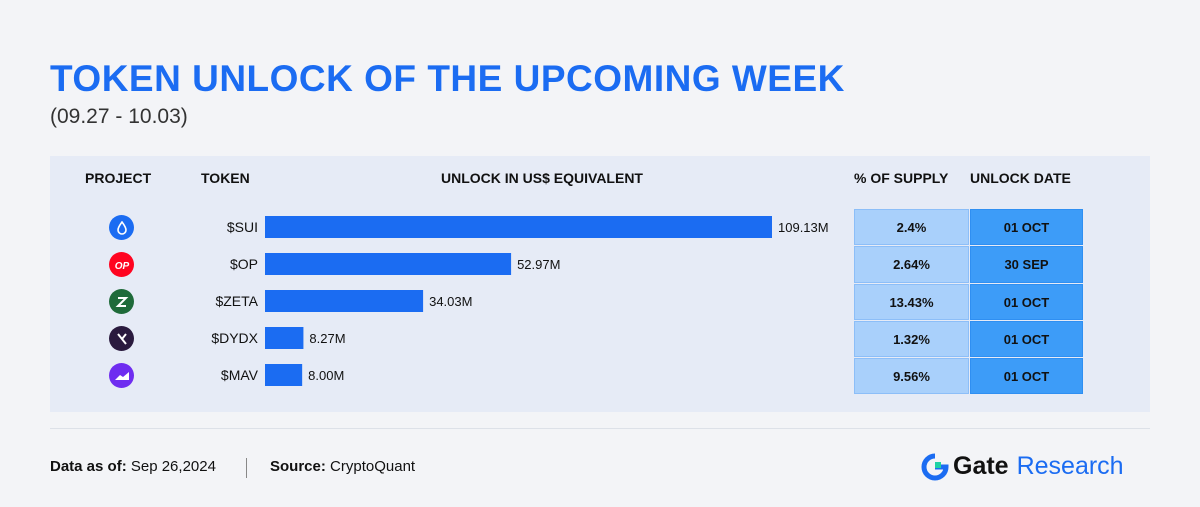 The image size is (1200, 507). Describe the element at coordinates (246, 468) in the screenshot. I see `footer-separator` at that location.